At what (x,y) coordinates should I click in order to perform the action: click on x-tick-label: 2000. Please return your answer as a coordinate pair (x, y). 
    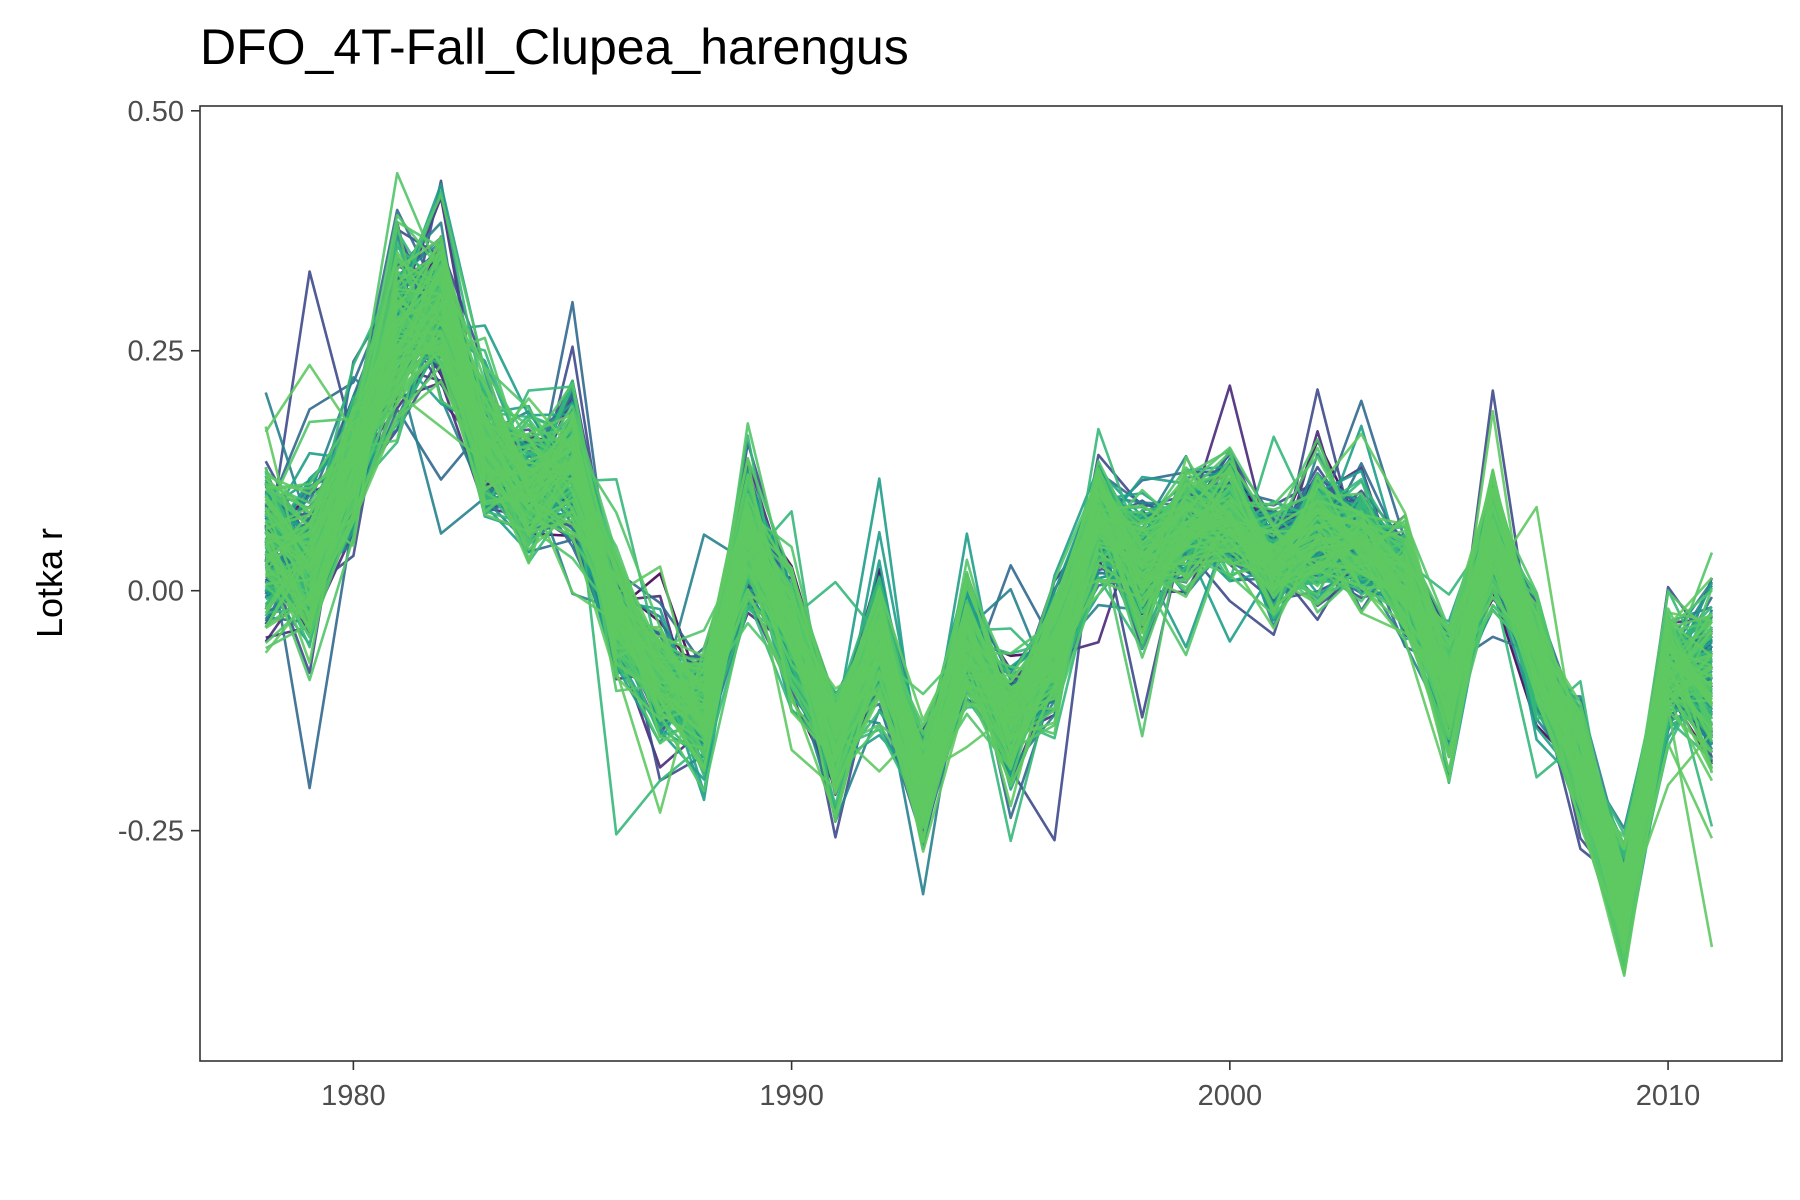
    Looking at the image, I should click on (1230, 1096).